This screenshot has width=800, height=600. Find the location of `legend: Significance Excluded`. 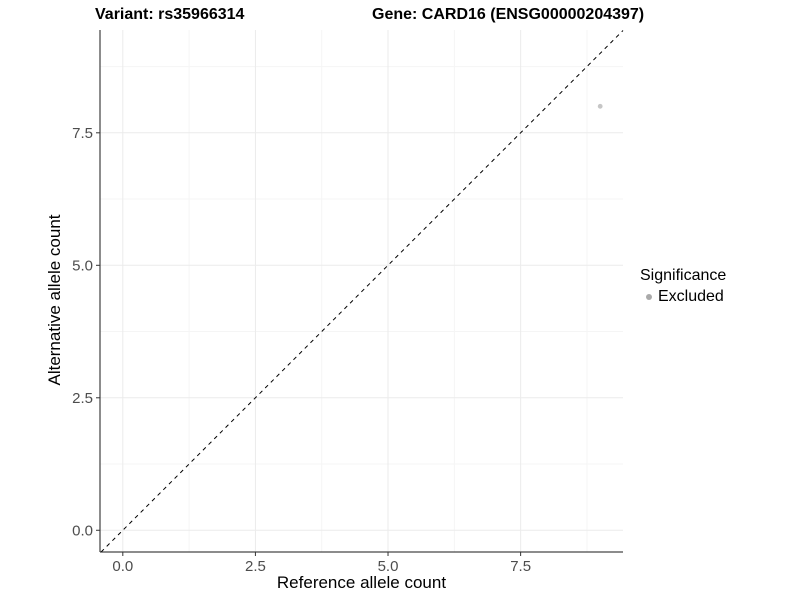

legend: Significance Excluded is located at coordinates (683, 286).